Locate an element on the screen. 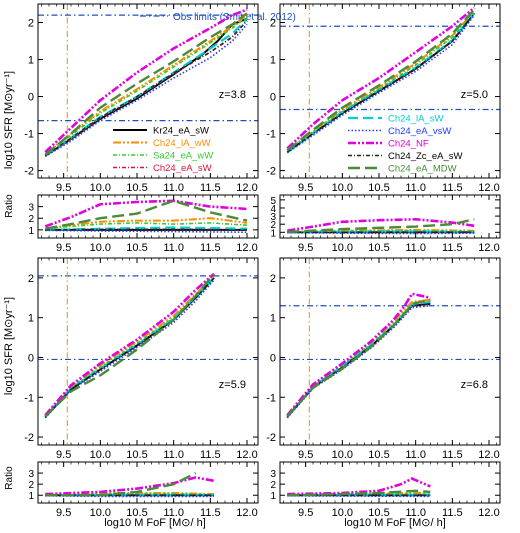  legend-label-Ch24_eA_vsW: Ch24_eA_vsW is located at coordinates (419, 131).